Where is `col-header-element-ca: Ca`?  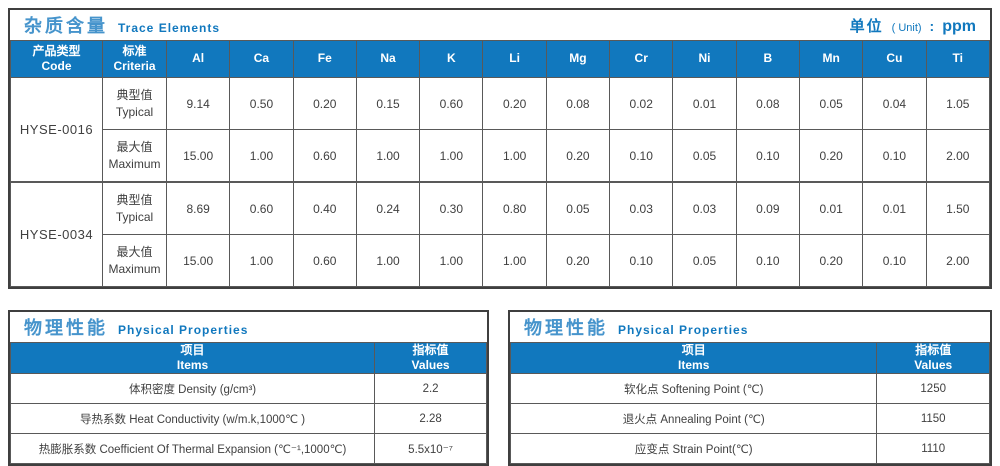
col-header-element-ca: Ca is located at coordinates (261, 59).